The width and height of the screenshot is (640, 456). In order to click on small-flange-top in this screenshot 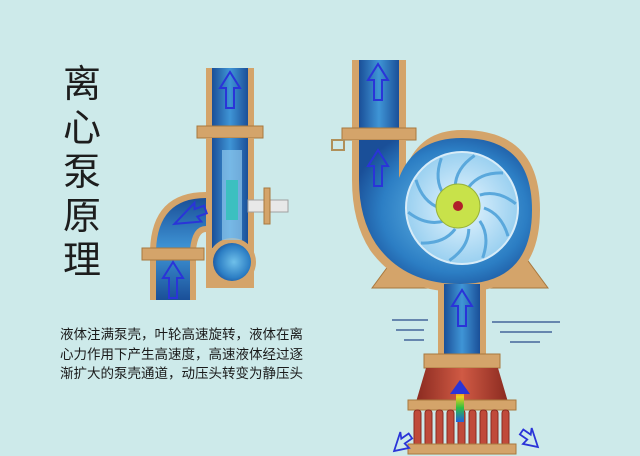, I will do `click(230, 132)`.